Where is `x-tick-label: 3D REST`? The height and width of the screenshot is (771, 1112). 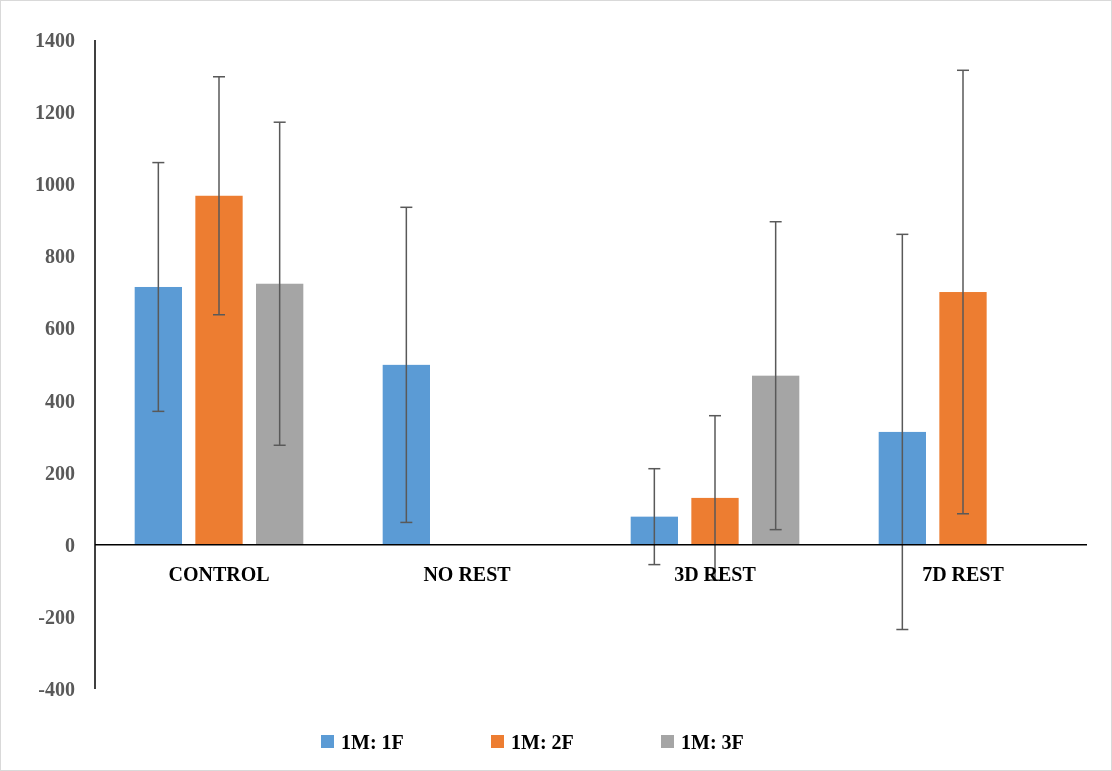
x-tick-label: 3D REST is located at coordinates (715, 573).